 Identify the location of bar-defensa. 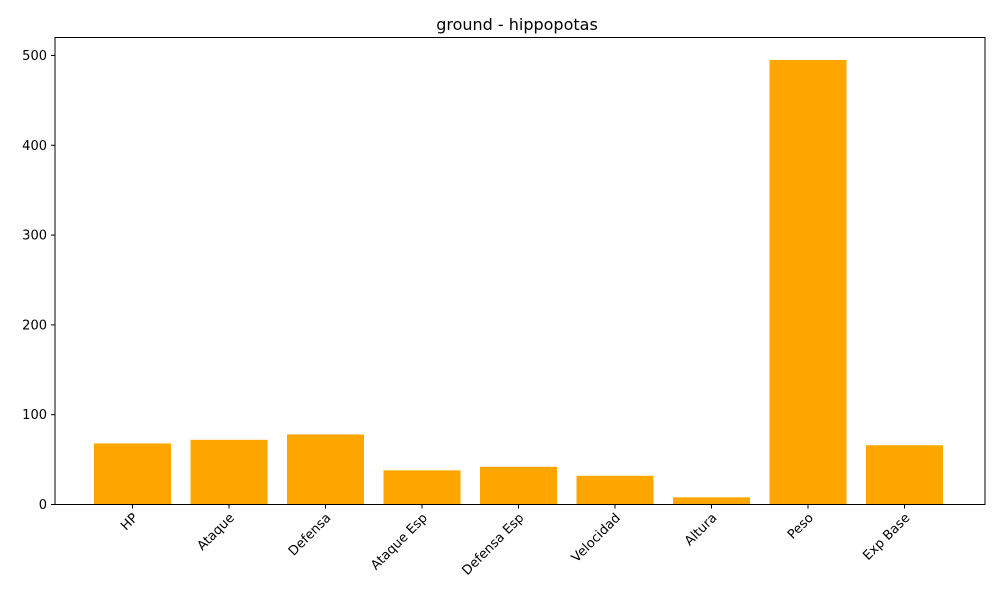
(325, 469).